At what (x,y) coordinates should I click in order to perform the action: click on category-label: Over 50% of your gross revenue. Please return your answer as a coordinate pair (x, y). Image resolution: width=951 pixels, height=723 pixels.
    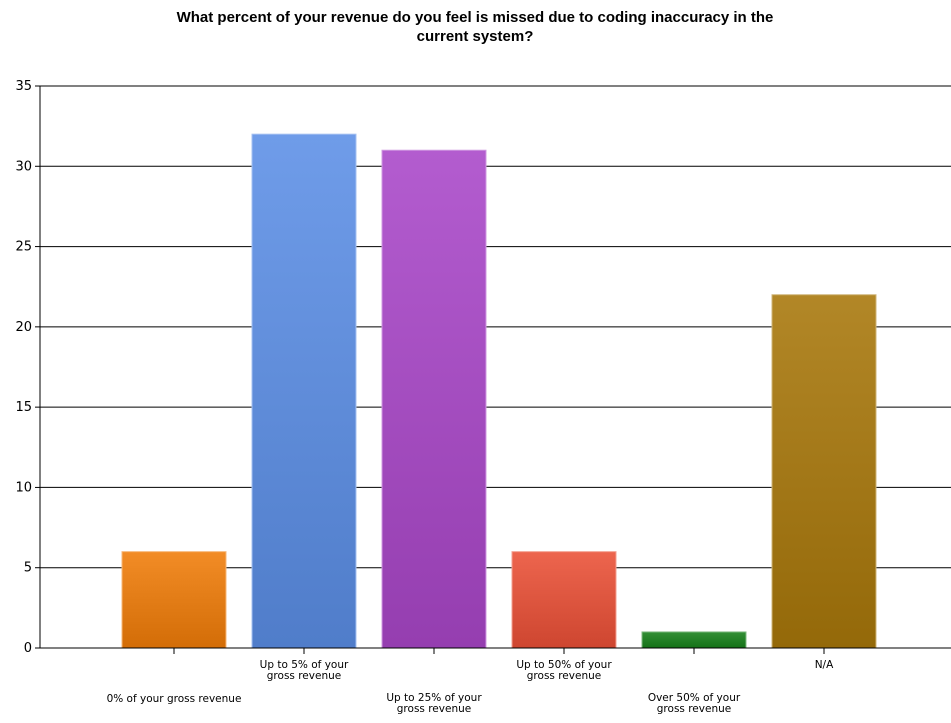
    Looking at the image, I should click on (694, 703).